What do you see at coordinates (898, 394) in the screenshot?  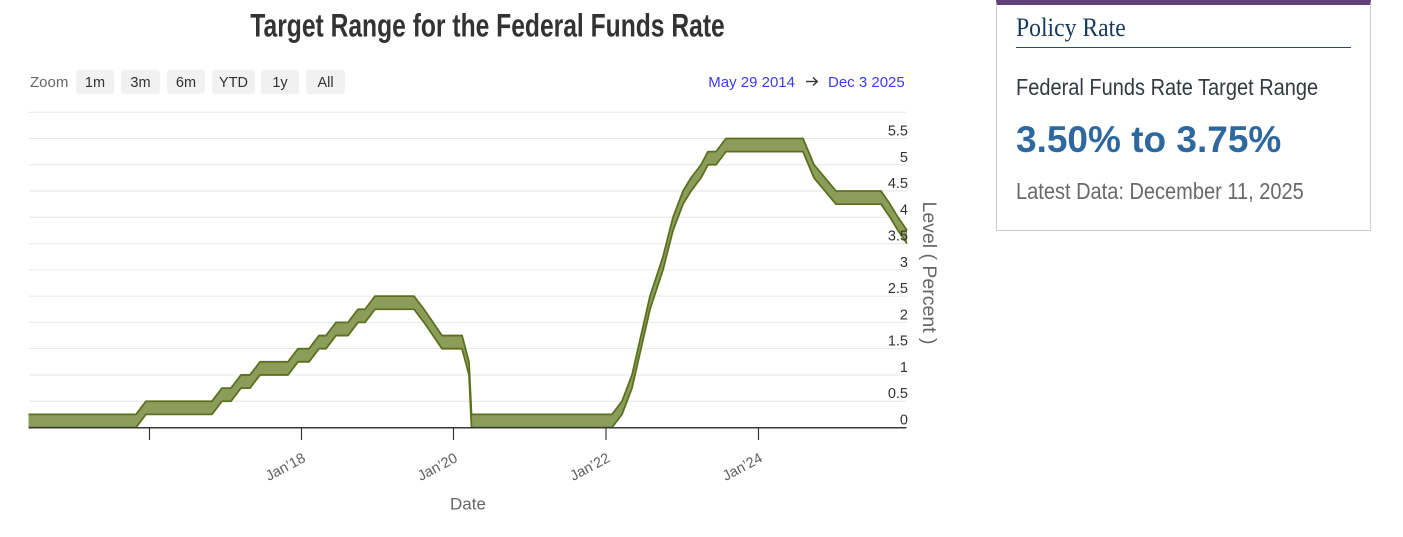 I see `svg-text: 0.5` at bounding box center [898, 394].